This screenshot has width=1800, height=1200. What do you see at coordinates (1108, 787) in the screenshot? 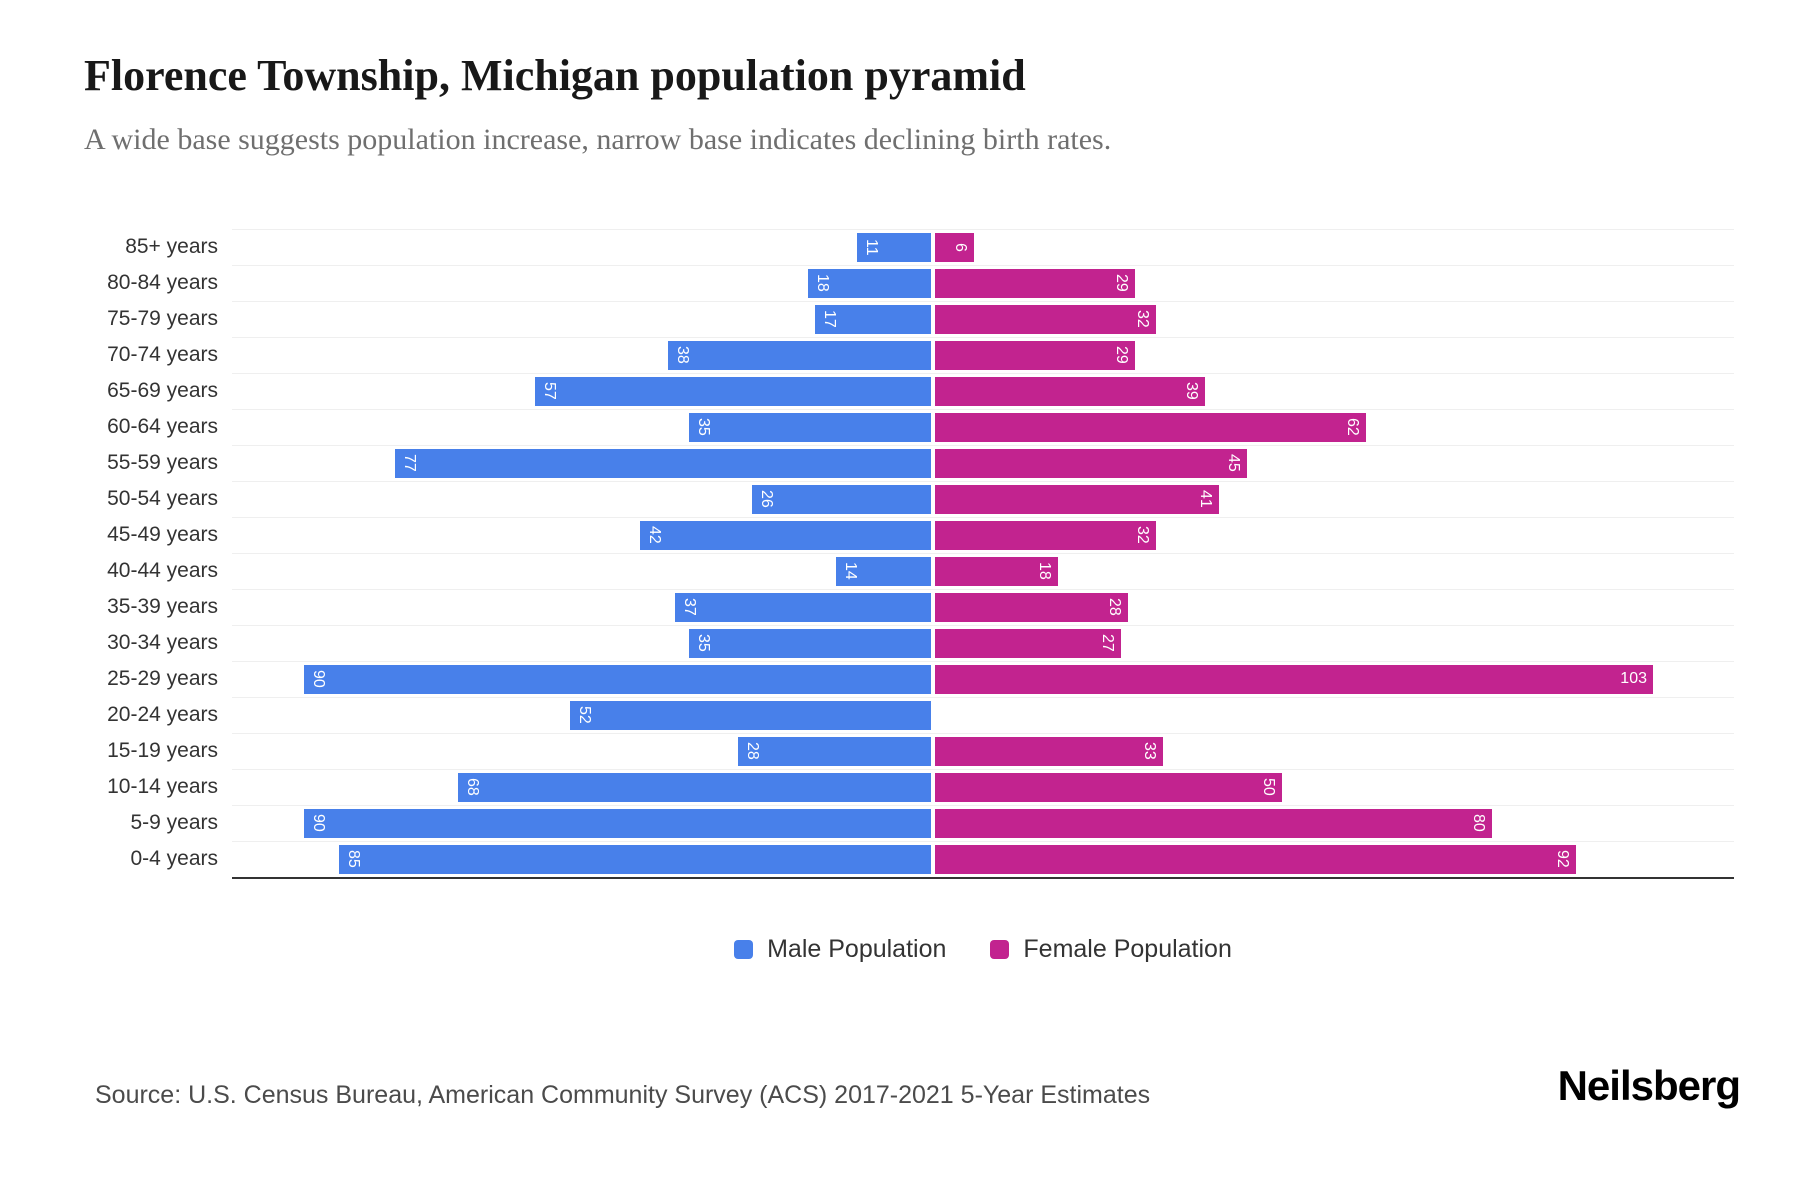
I see `female-bar: 50` at bounding box center [1108, 787].